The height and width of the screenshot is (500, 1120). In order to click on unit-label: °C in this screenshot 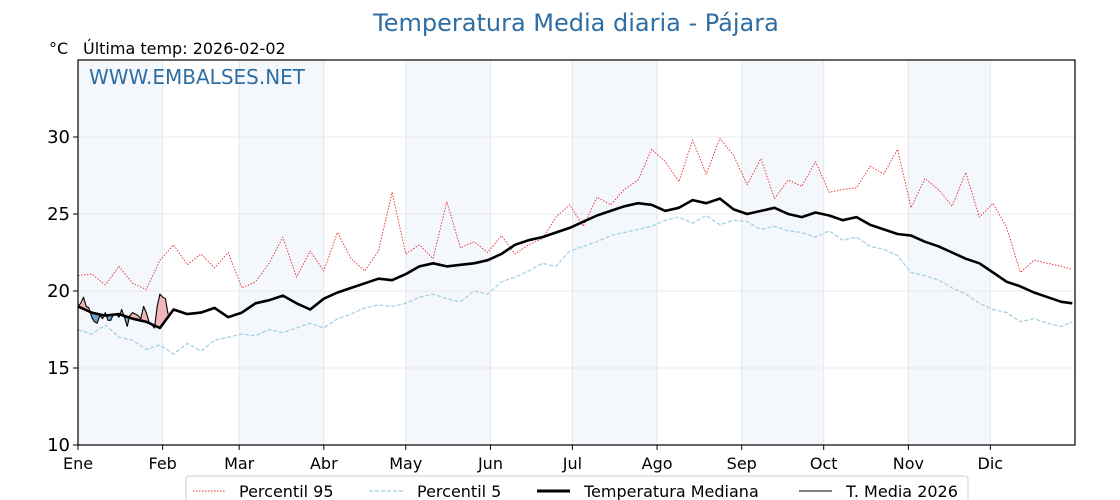, I will do `click(58, 48)`.